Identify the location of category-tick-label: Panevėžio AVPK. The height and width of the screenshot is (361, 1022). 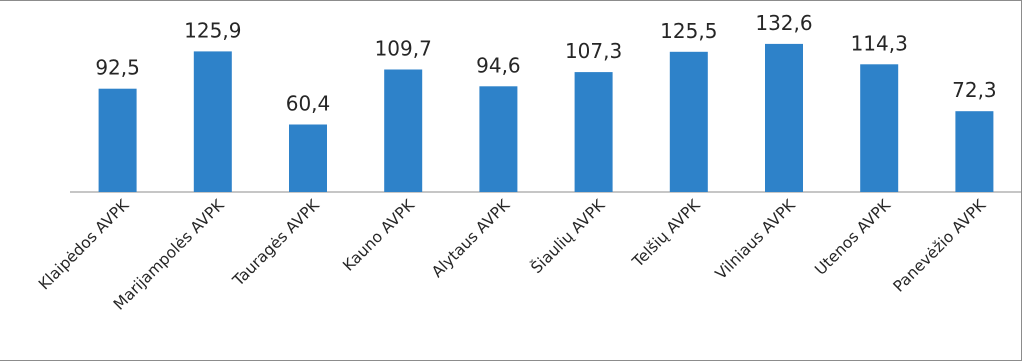
(940, 246).